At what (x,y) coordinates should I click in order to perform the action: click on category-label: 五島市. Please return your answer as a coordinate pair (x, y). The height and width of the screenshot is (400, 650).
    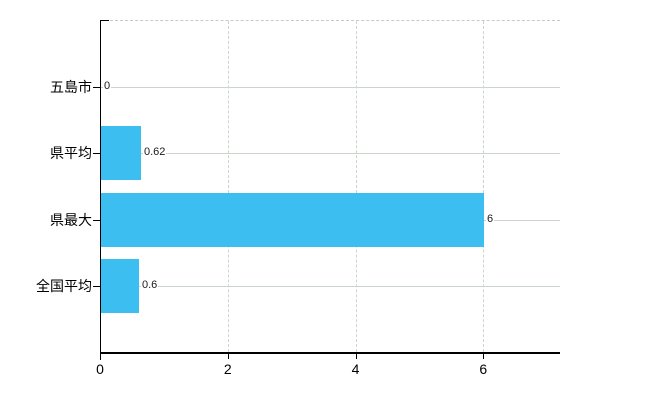
    Looking at the image, I should click on (71, 87).